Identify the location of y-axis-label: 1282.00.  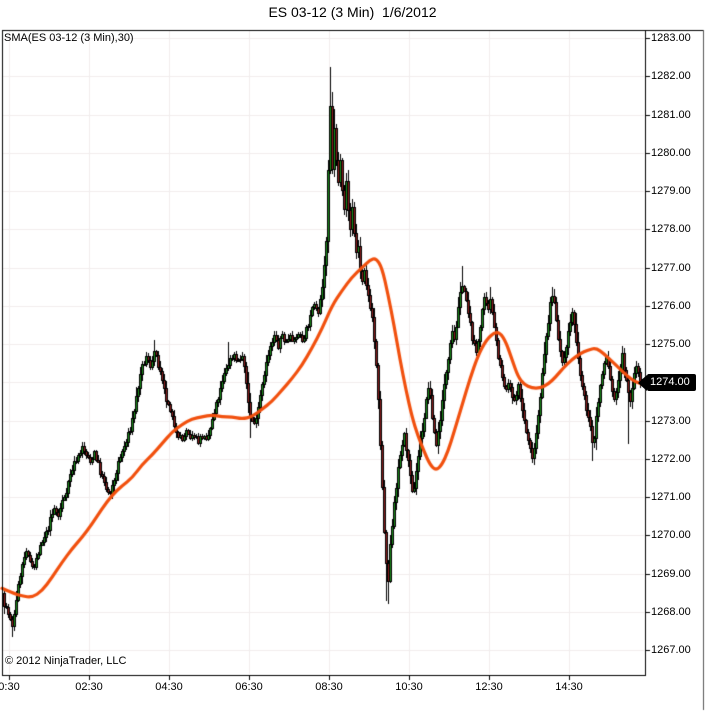
(671, 76).